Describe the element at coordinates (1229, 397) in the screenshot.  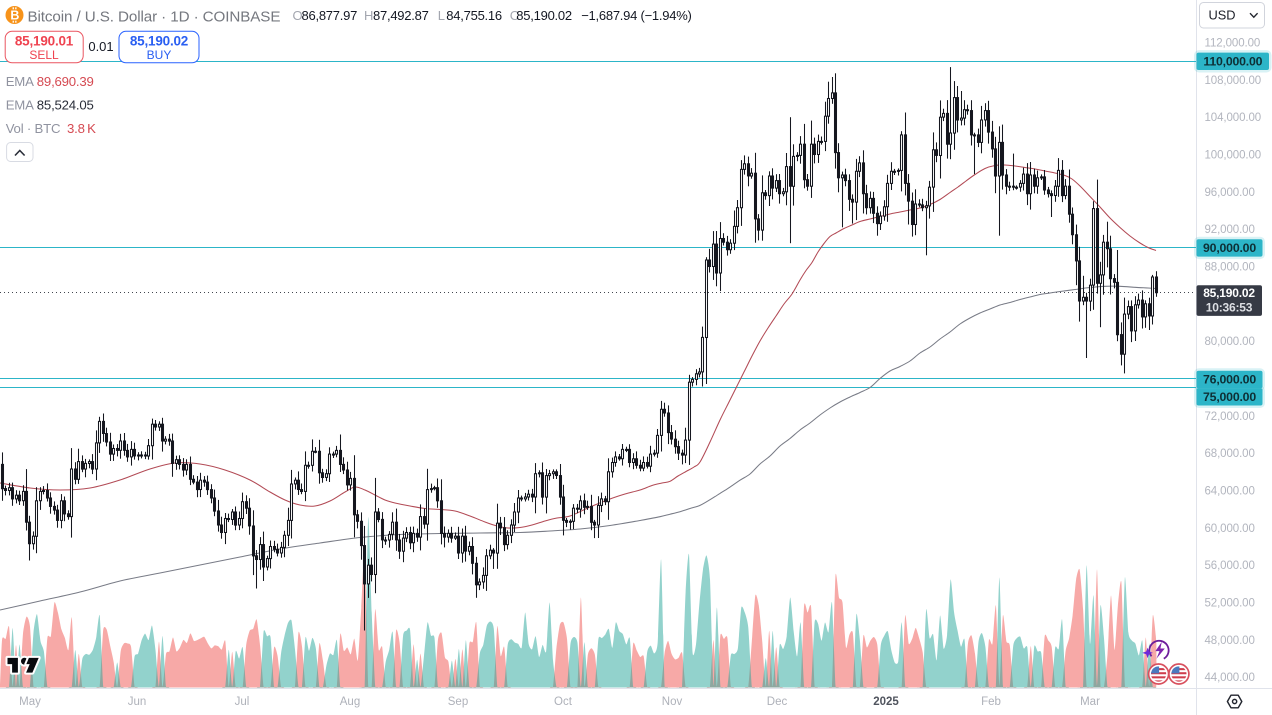
I see `svg-text: 75,000.00` at that location.